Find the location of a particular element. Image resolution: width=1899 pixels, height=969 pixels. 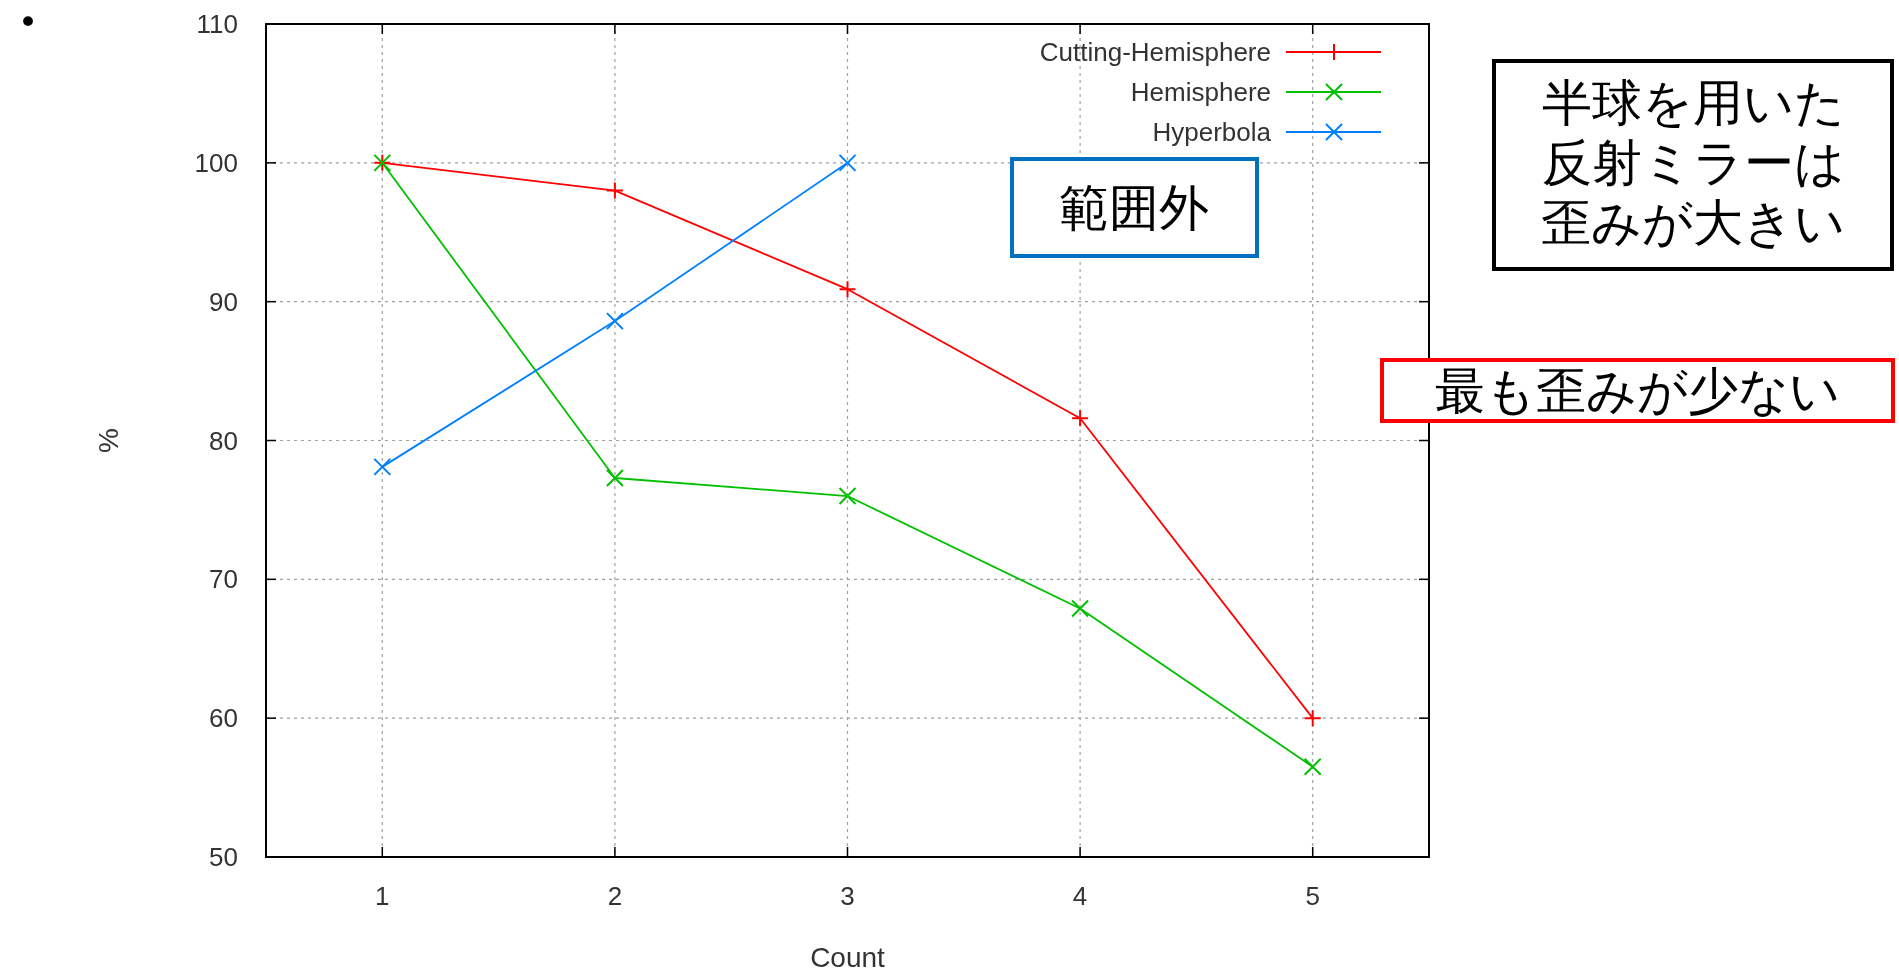

x-tick-label: 1 is located at coordinates (382, 896).